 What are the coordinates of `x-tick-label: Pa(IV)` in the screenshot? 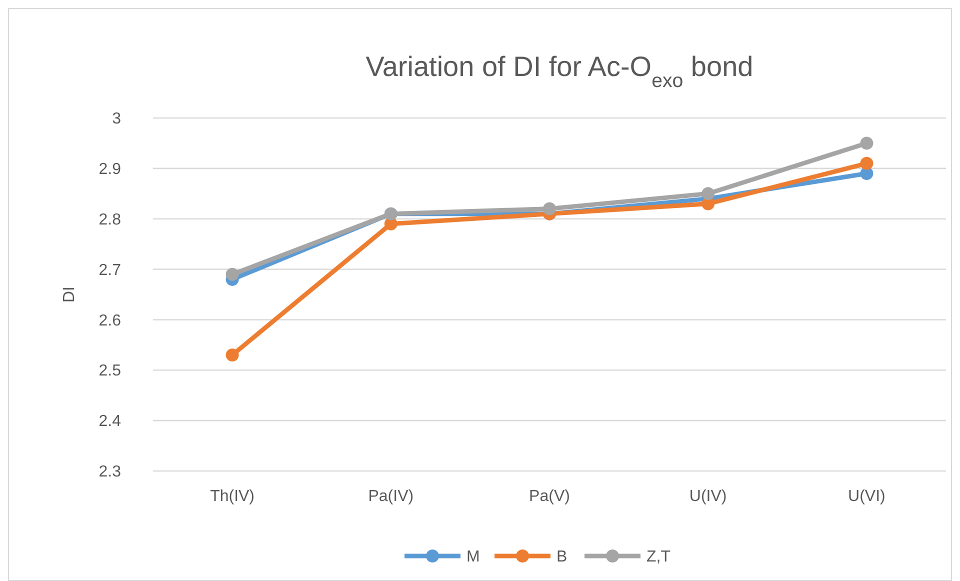 It's located at (391, 496).